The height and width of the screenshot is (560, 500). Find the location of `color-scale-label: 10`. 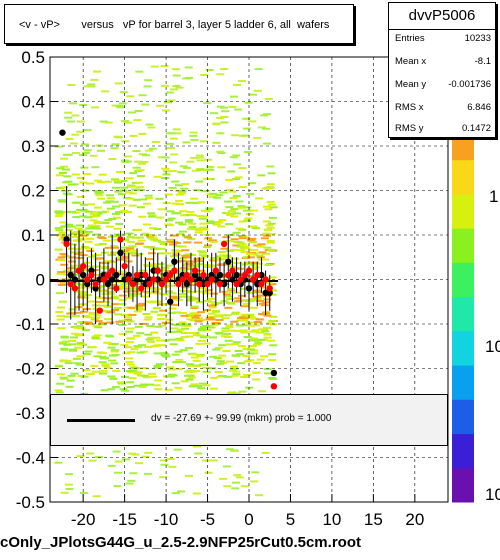

color-scale-label: 10 is located at coordinates (492, 494).